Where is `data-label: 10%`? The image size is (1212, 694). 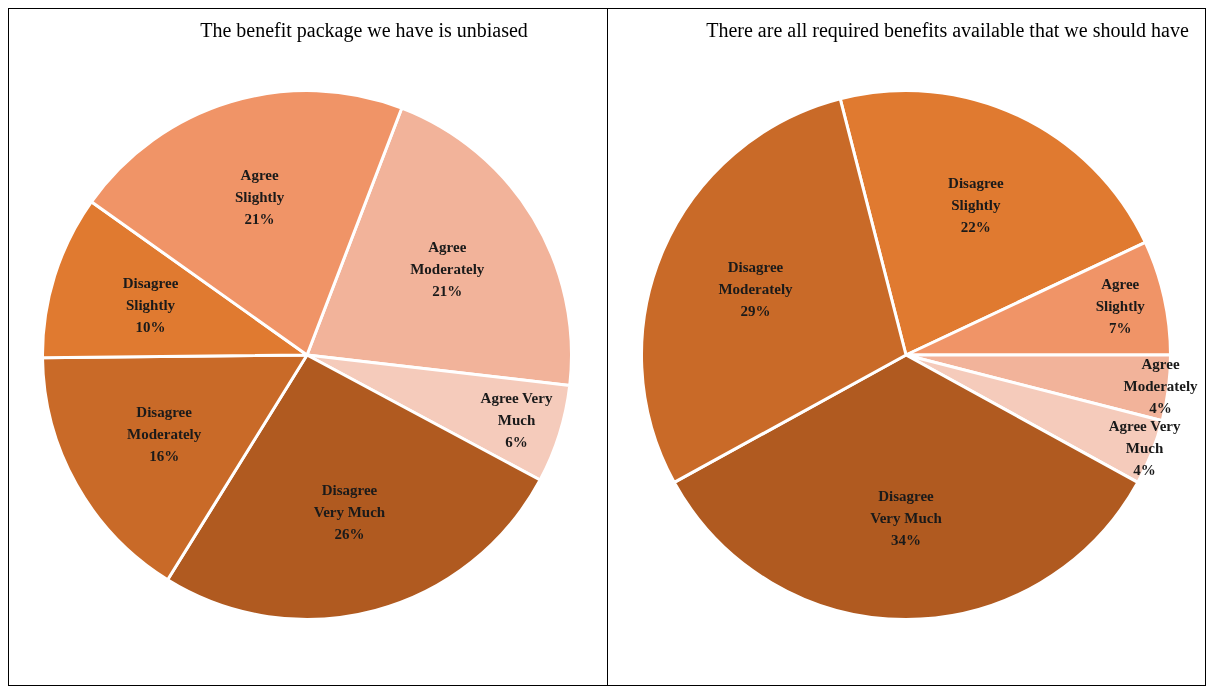 data-label: 10% is located at coordinates (150, 326).